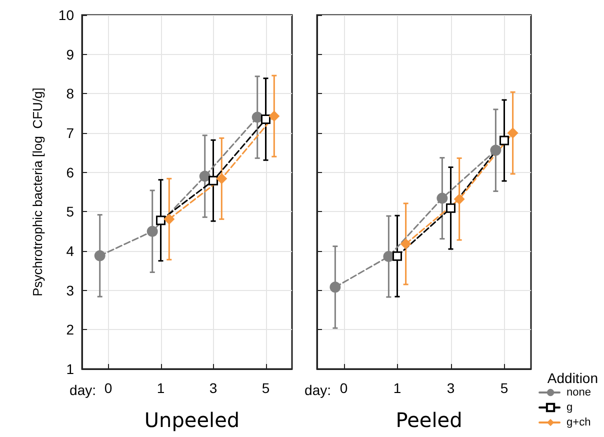 The height and width of the screenshot is (437, 604). What do you see at coordinates (579, 392) in the screenshot?
I see `legend-label: none` at bounding box center [579, 392].